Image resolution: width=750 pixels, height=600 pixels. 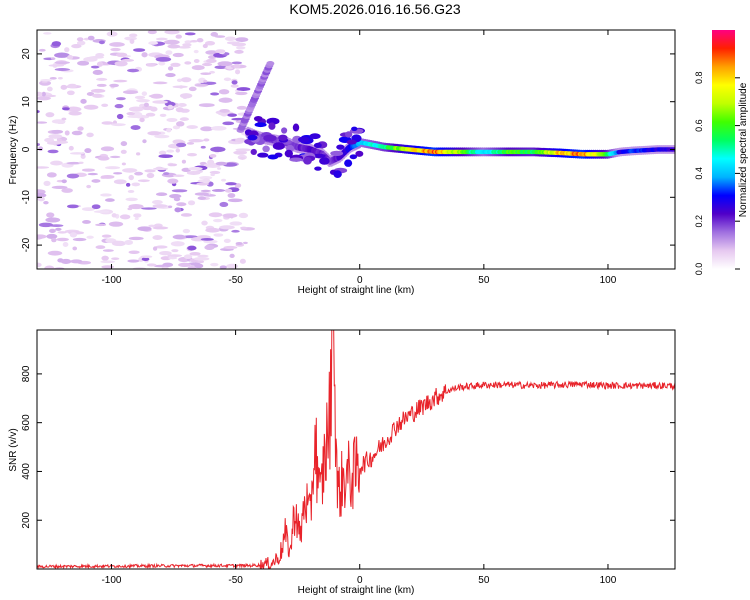 What do you see at coordinates (699, 125) in the screenshot?
I see `colorbar-tick-label: 0.6` at bounding box center [699, 125].